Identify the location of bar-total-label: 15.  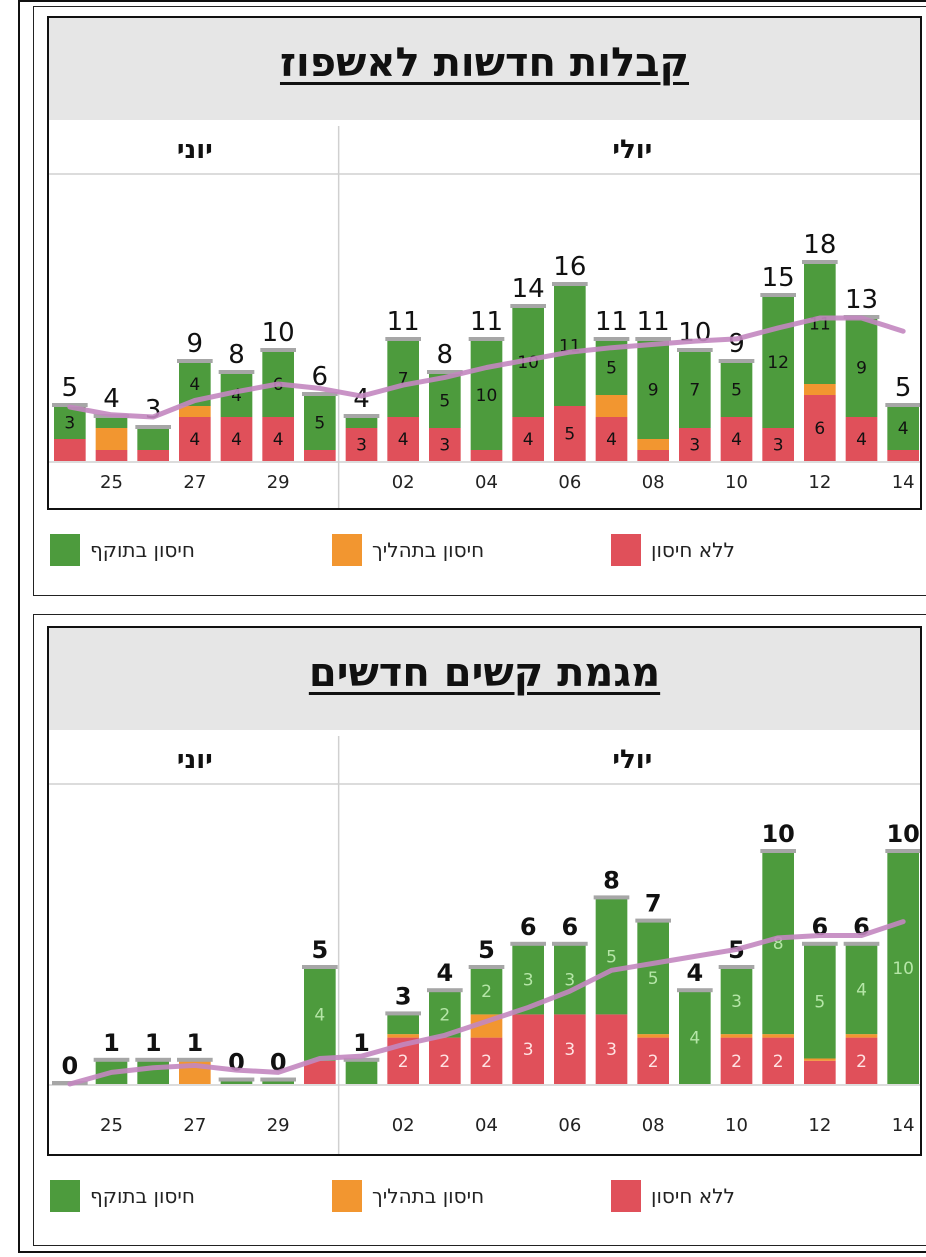
(778, 278).